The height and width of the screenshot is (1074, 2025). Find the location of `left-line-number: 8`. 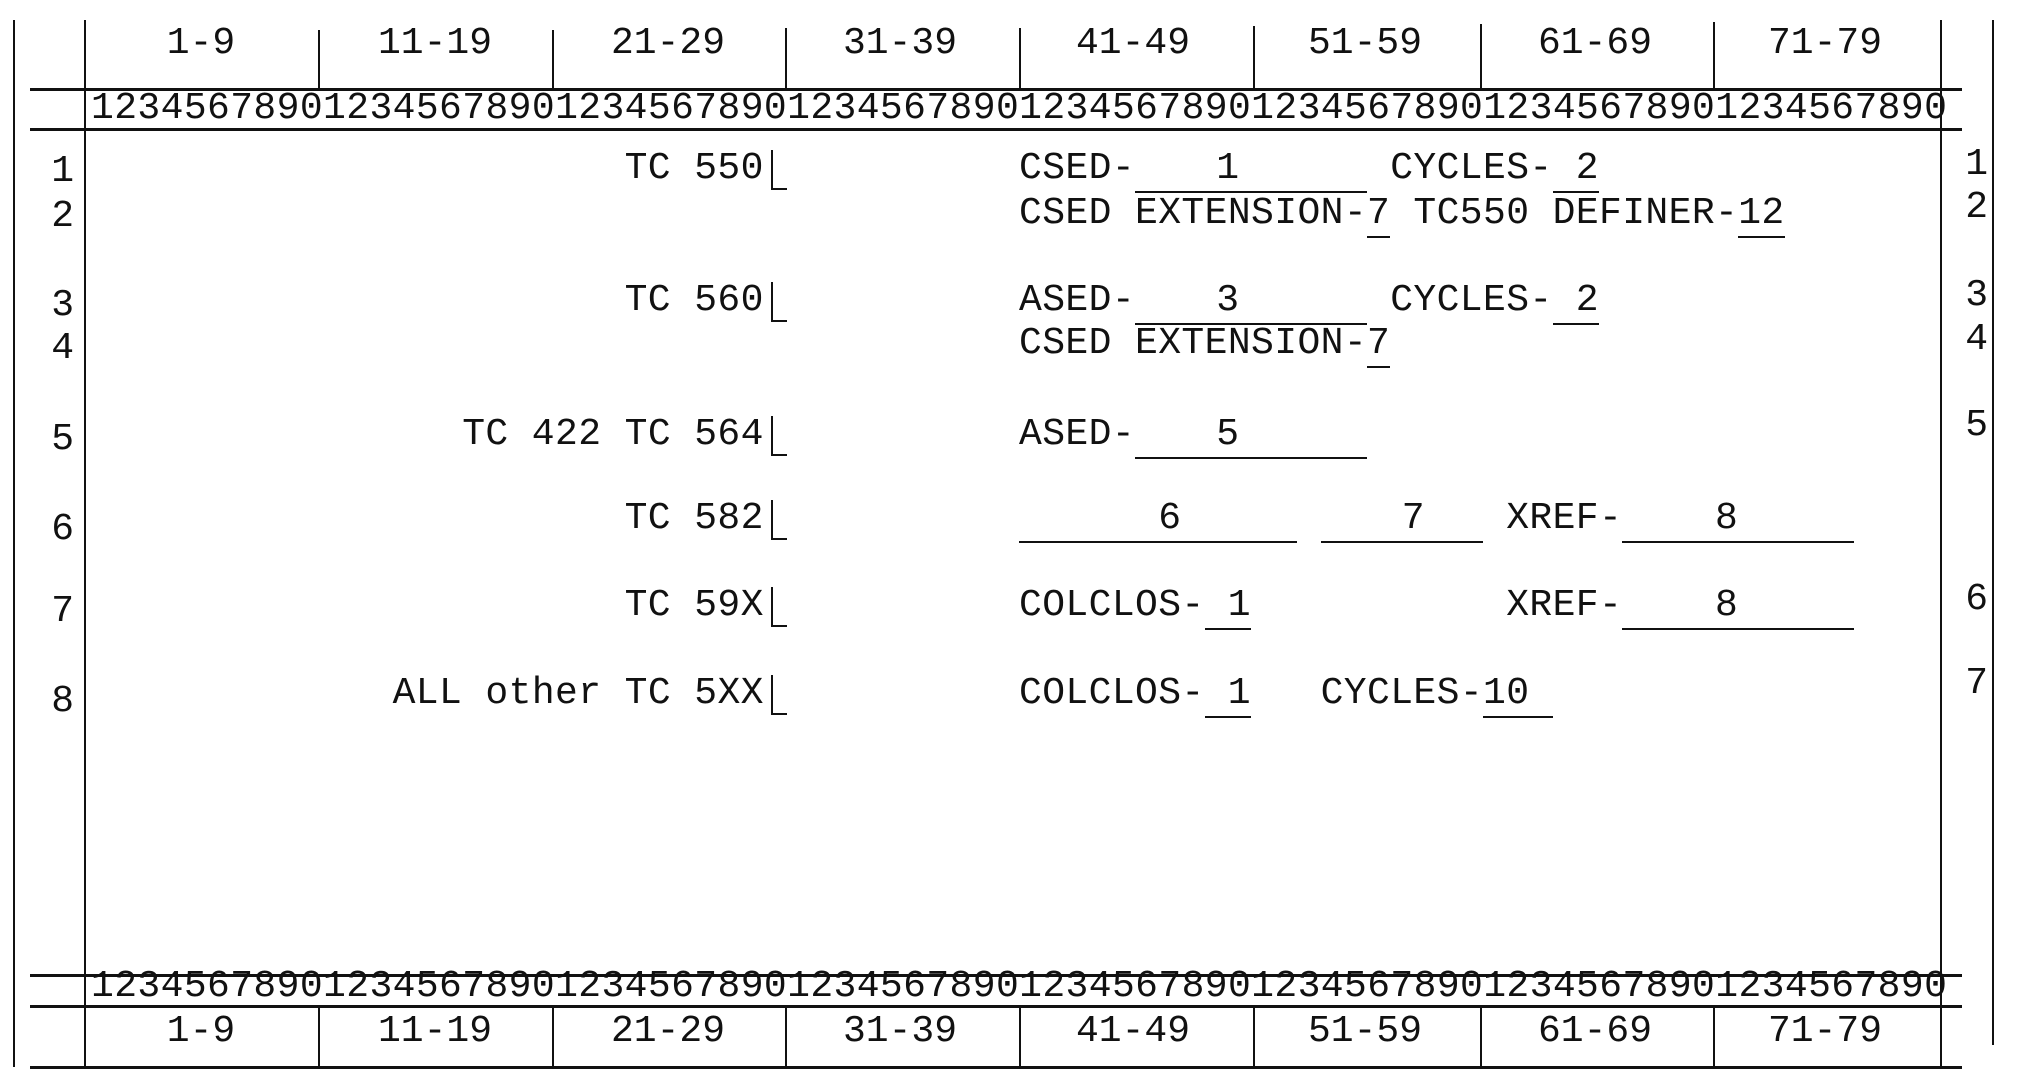

left-line-number: 8 is located at coordinates (62, 701).